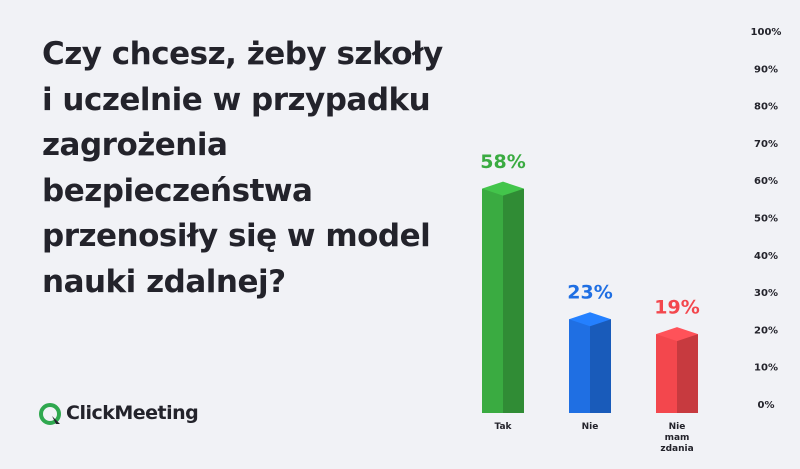 Image resolution: width=800 pixels, height=469 pixels. What do you see at coordinates (766, 69) in the screenshot?
I see `y-tick-label: 90%` at bounding box center [766, 69].